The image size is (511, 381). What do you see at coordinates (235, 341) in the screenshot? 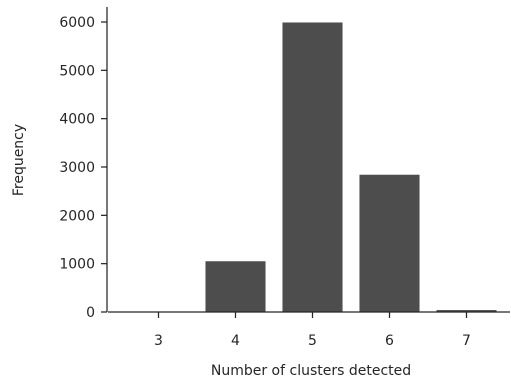
I see `x-tick-label-4: 4` at bounding box center [235, 341].